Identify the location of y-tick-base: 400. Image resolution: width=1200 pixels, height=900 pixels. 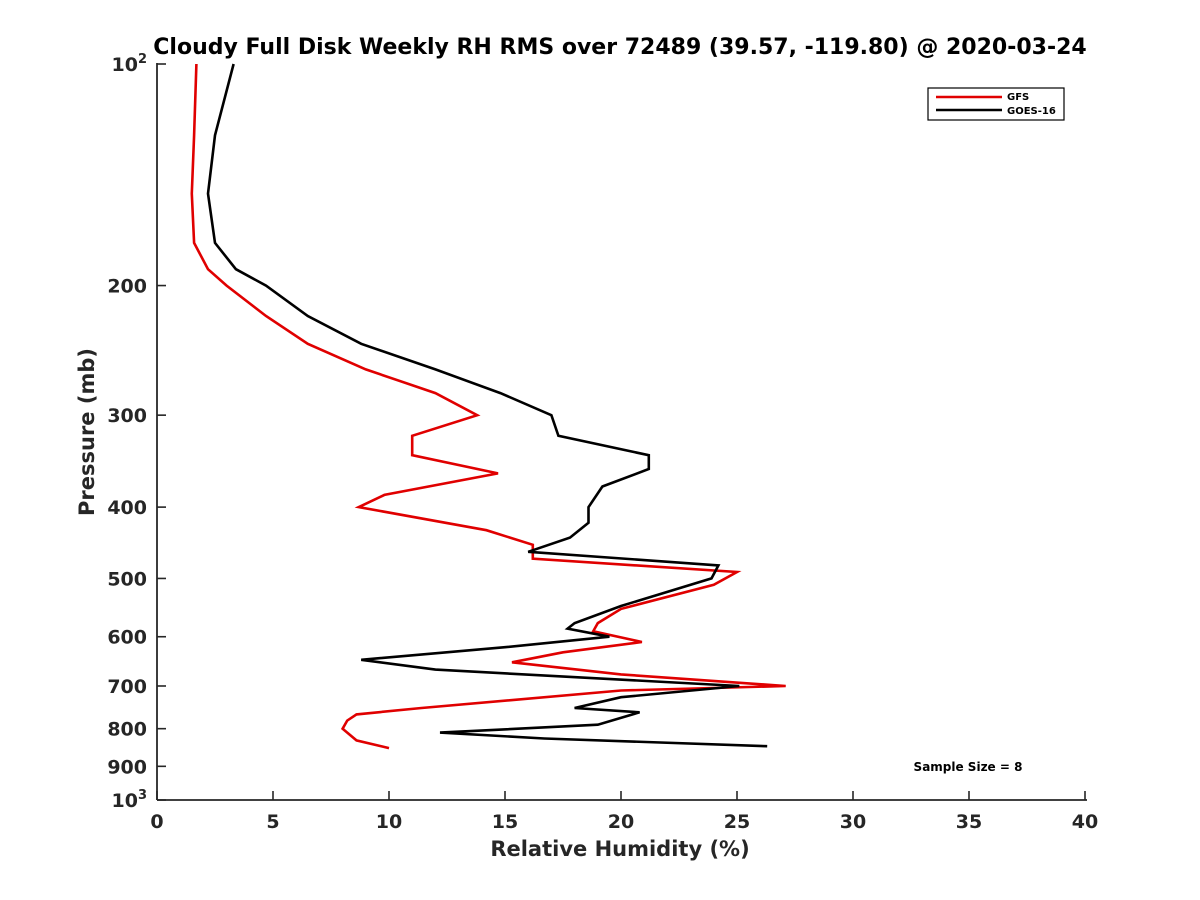
(127, 508).